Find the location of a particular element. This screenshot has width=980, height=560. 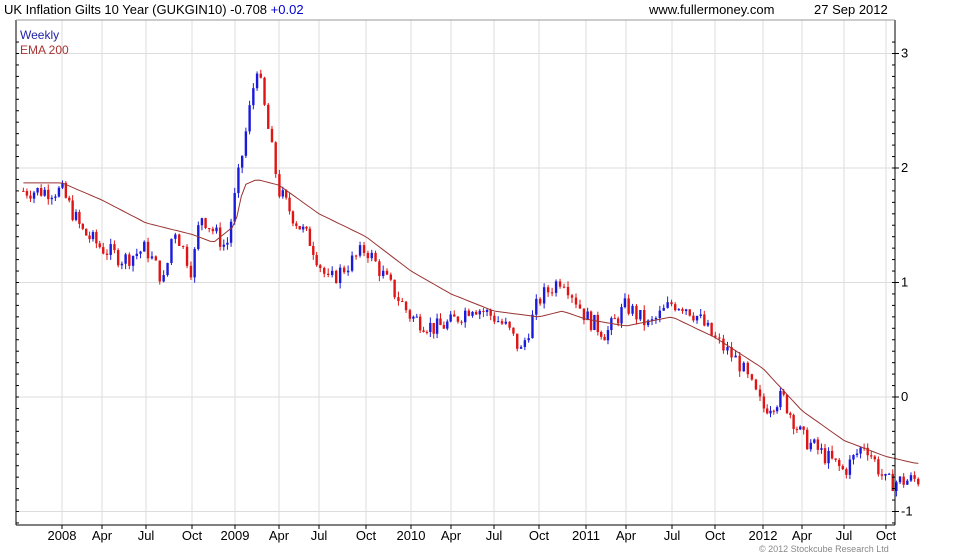

source-site: www.fullermoney.com is located at coordinates (712, 9).